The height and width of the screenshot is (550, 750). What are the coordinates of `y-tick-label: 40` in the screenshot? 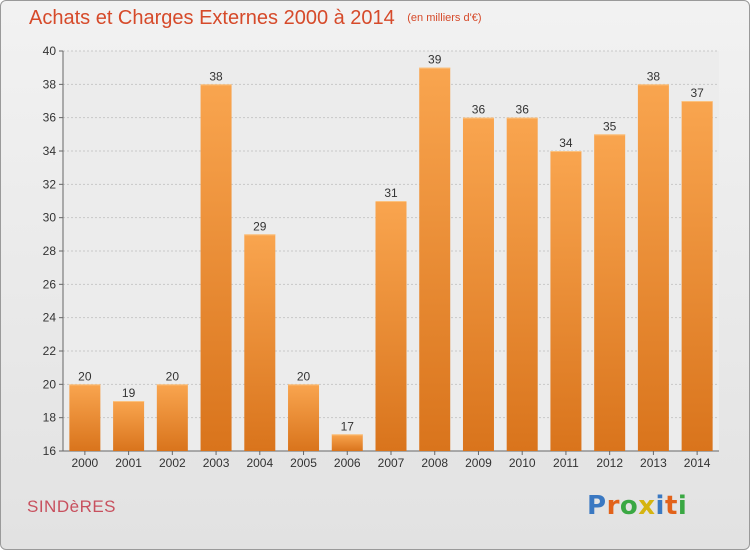 It's located at (50, 51).